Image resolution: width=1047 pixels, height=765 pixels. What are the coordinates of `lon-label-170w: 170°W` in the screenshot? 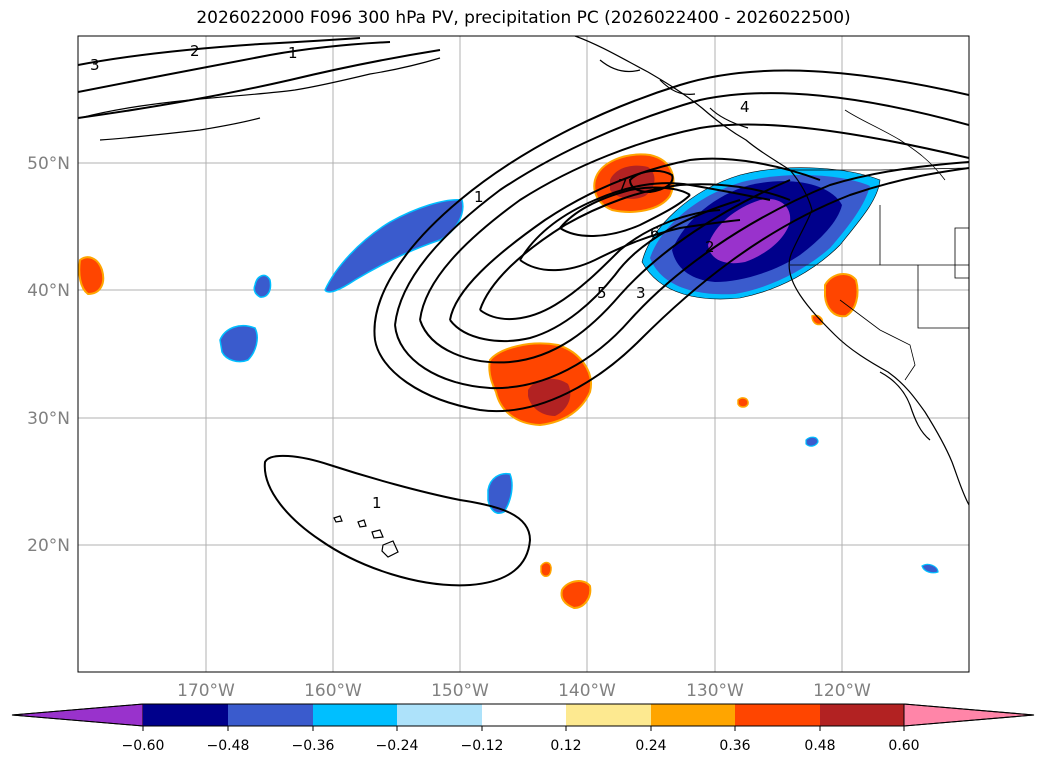 It's located at (206, 691).